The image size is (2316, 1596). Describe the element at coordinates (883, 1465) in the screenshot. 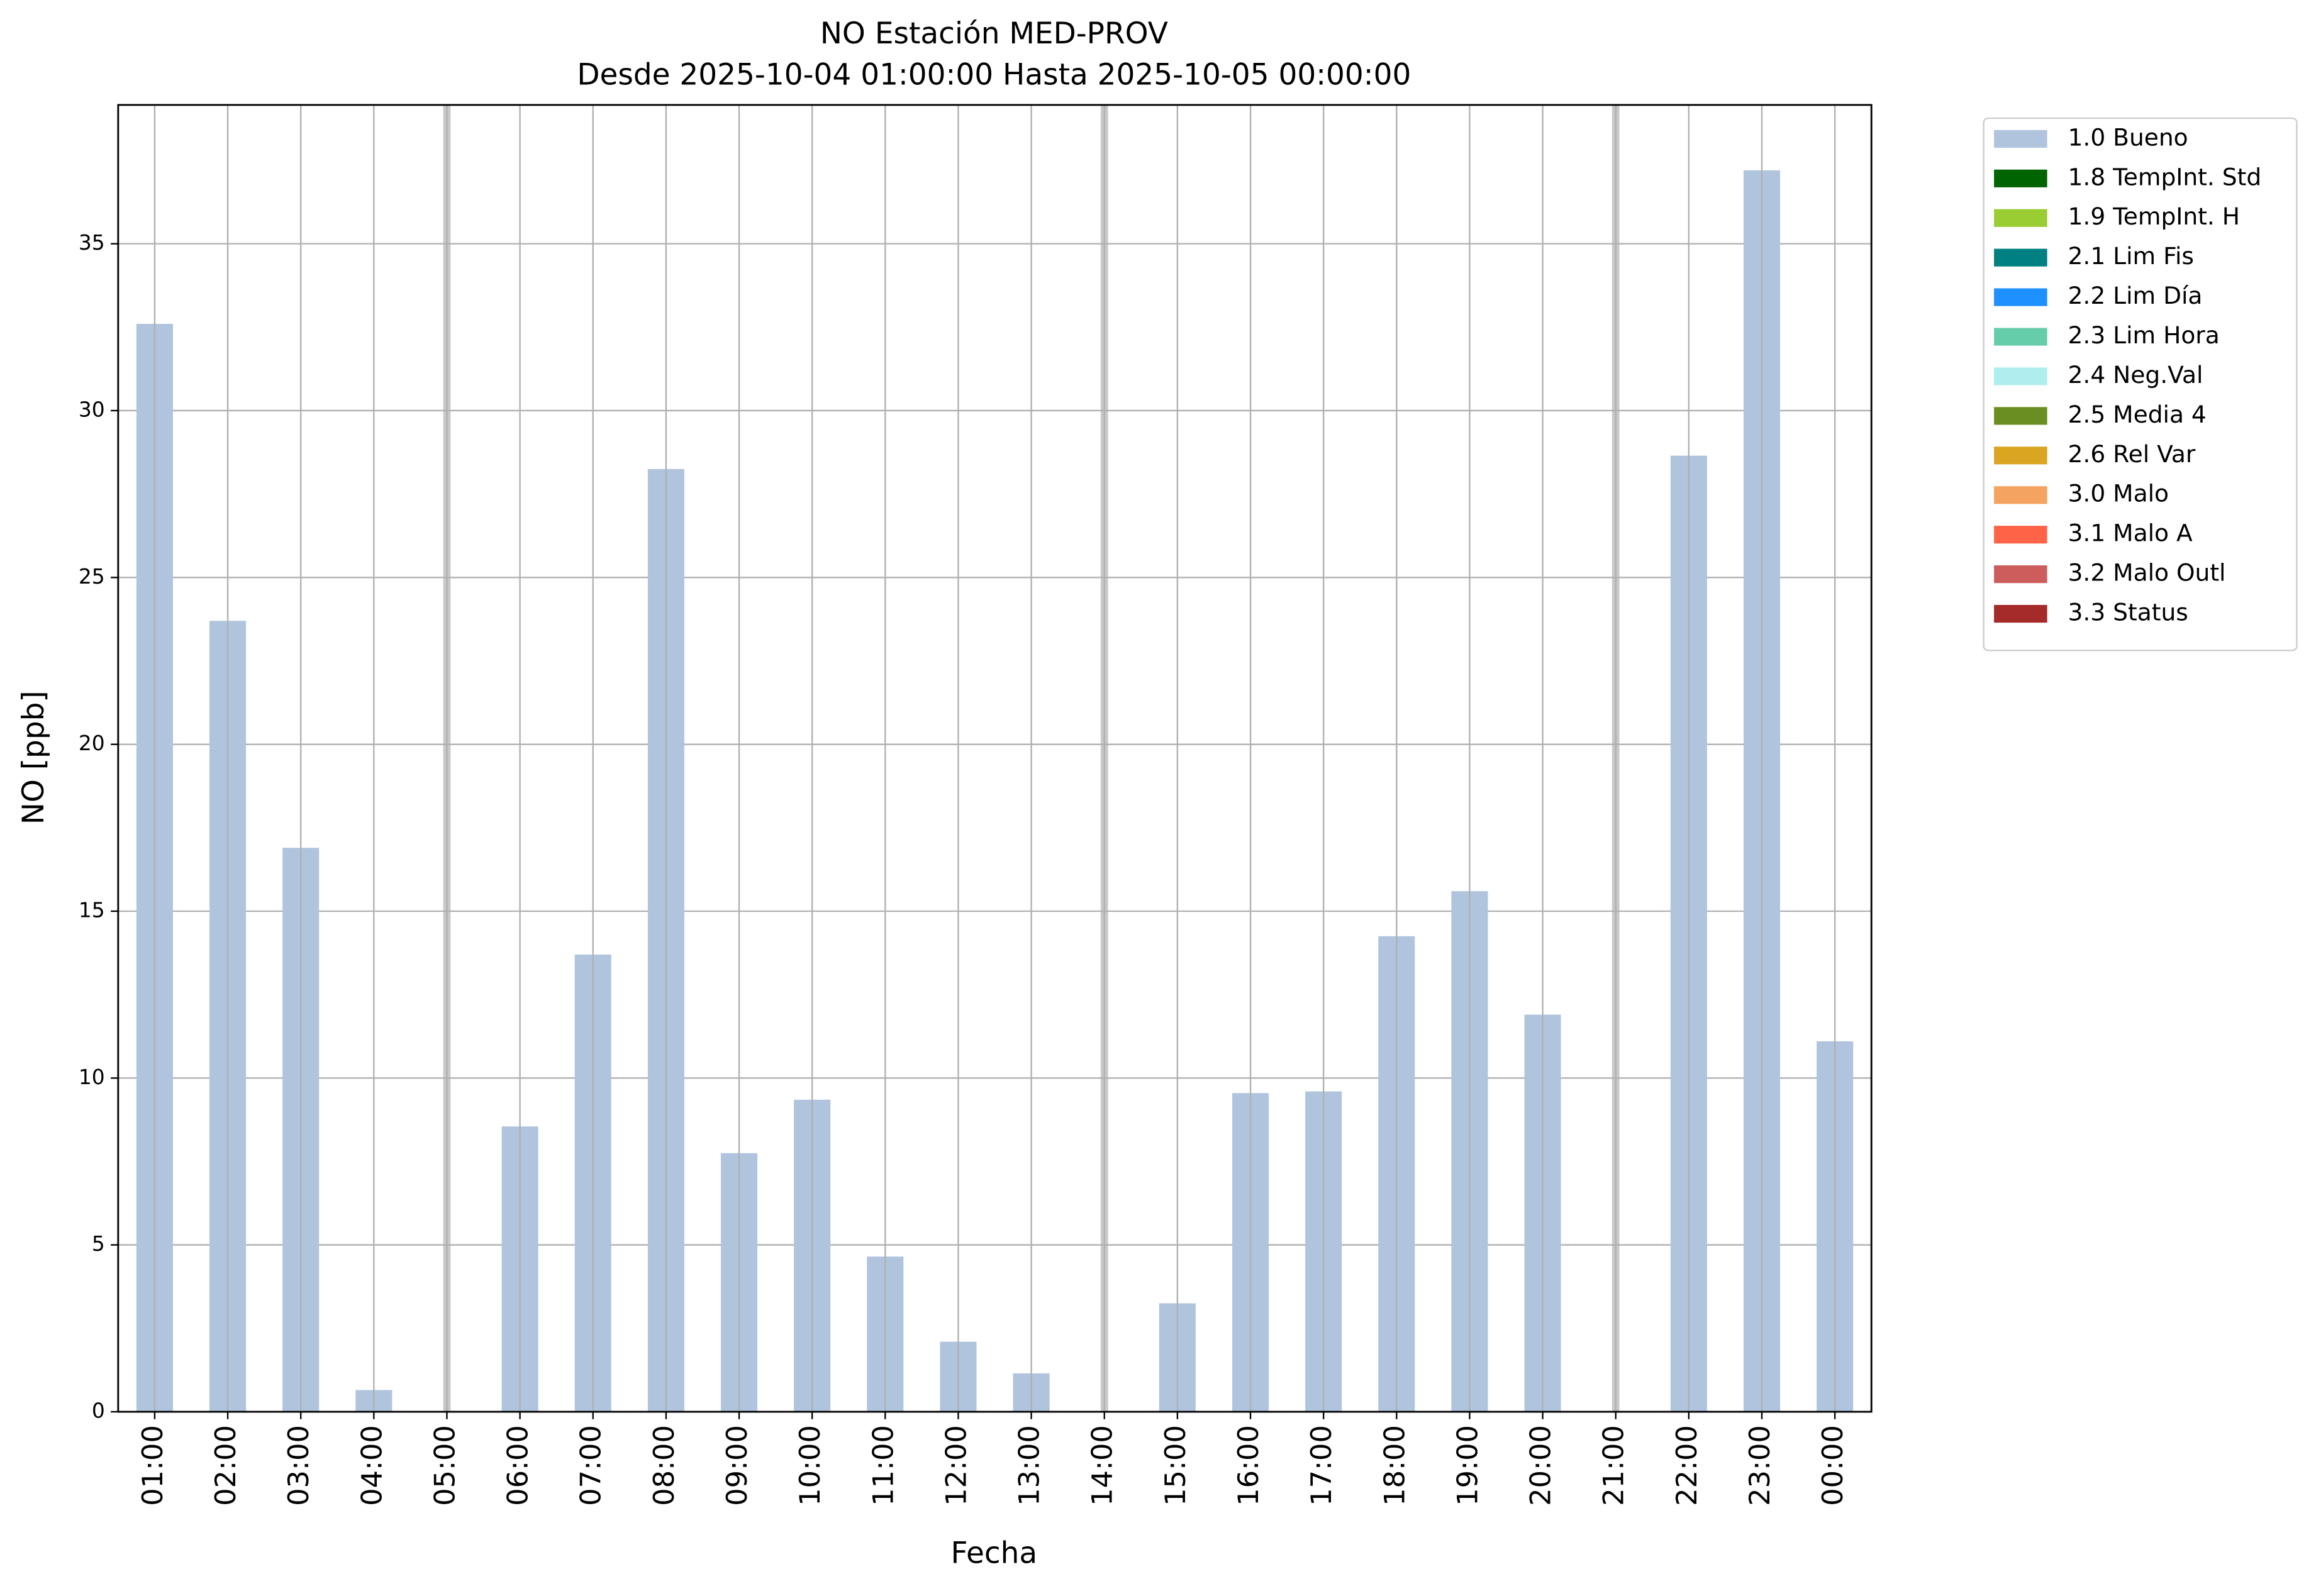

I see `x-tick-label: 11:00` at that location.